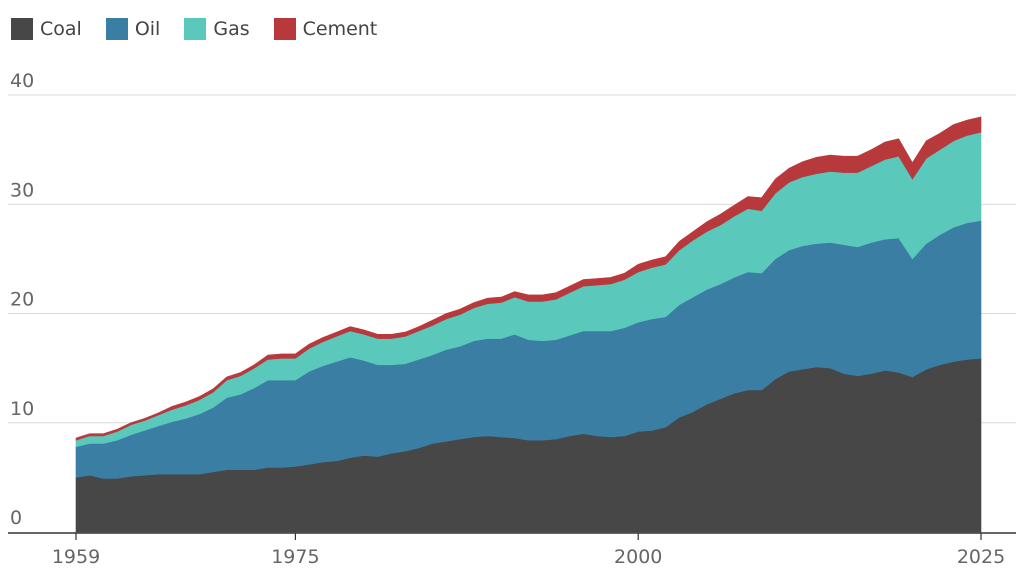 Image resolution: width=1024 pixels, height=577 pixels. What do you see at coordinates (231, 29) in the screenshot?
I see `legend-label-gas: Gas` at bounding box center [231, 29].